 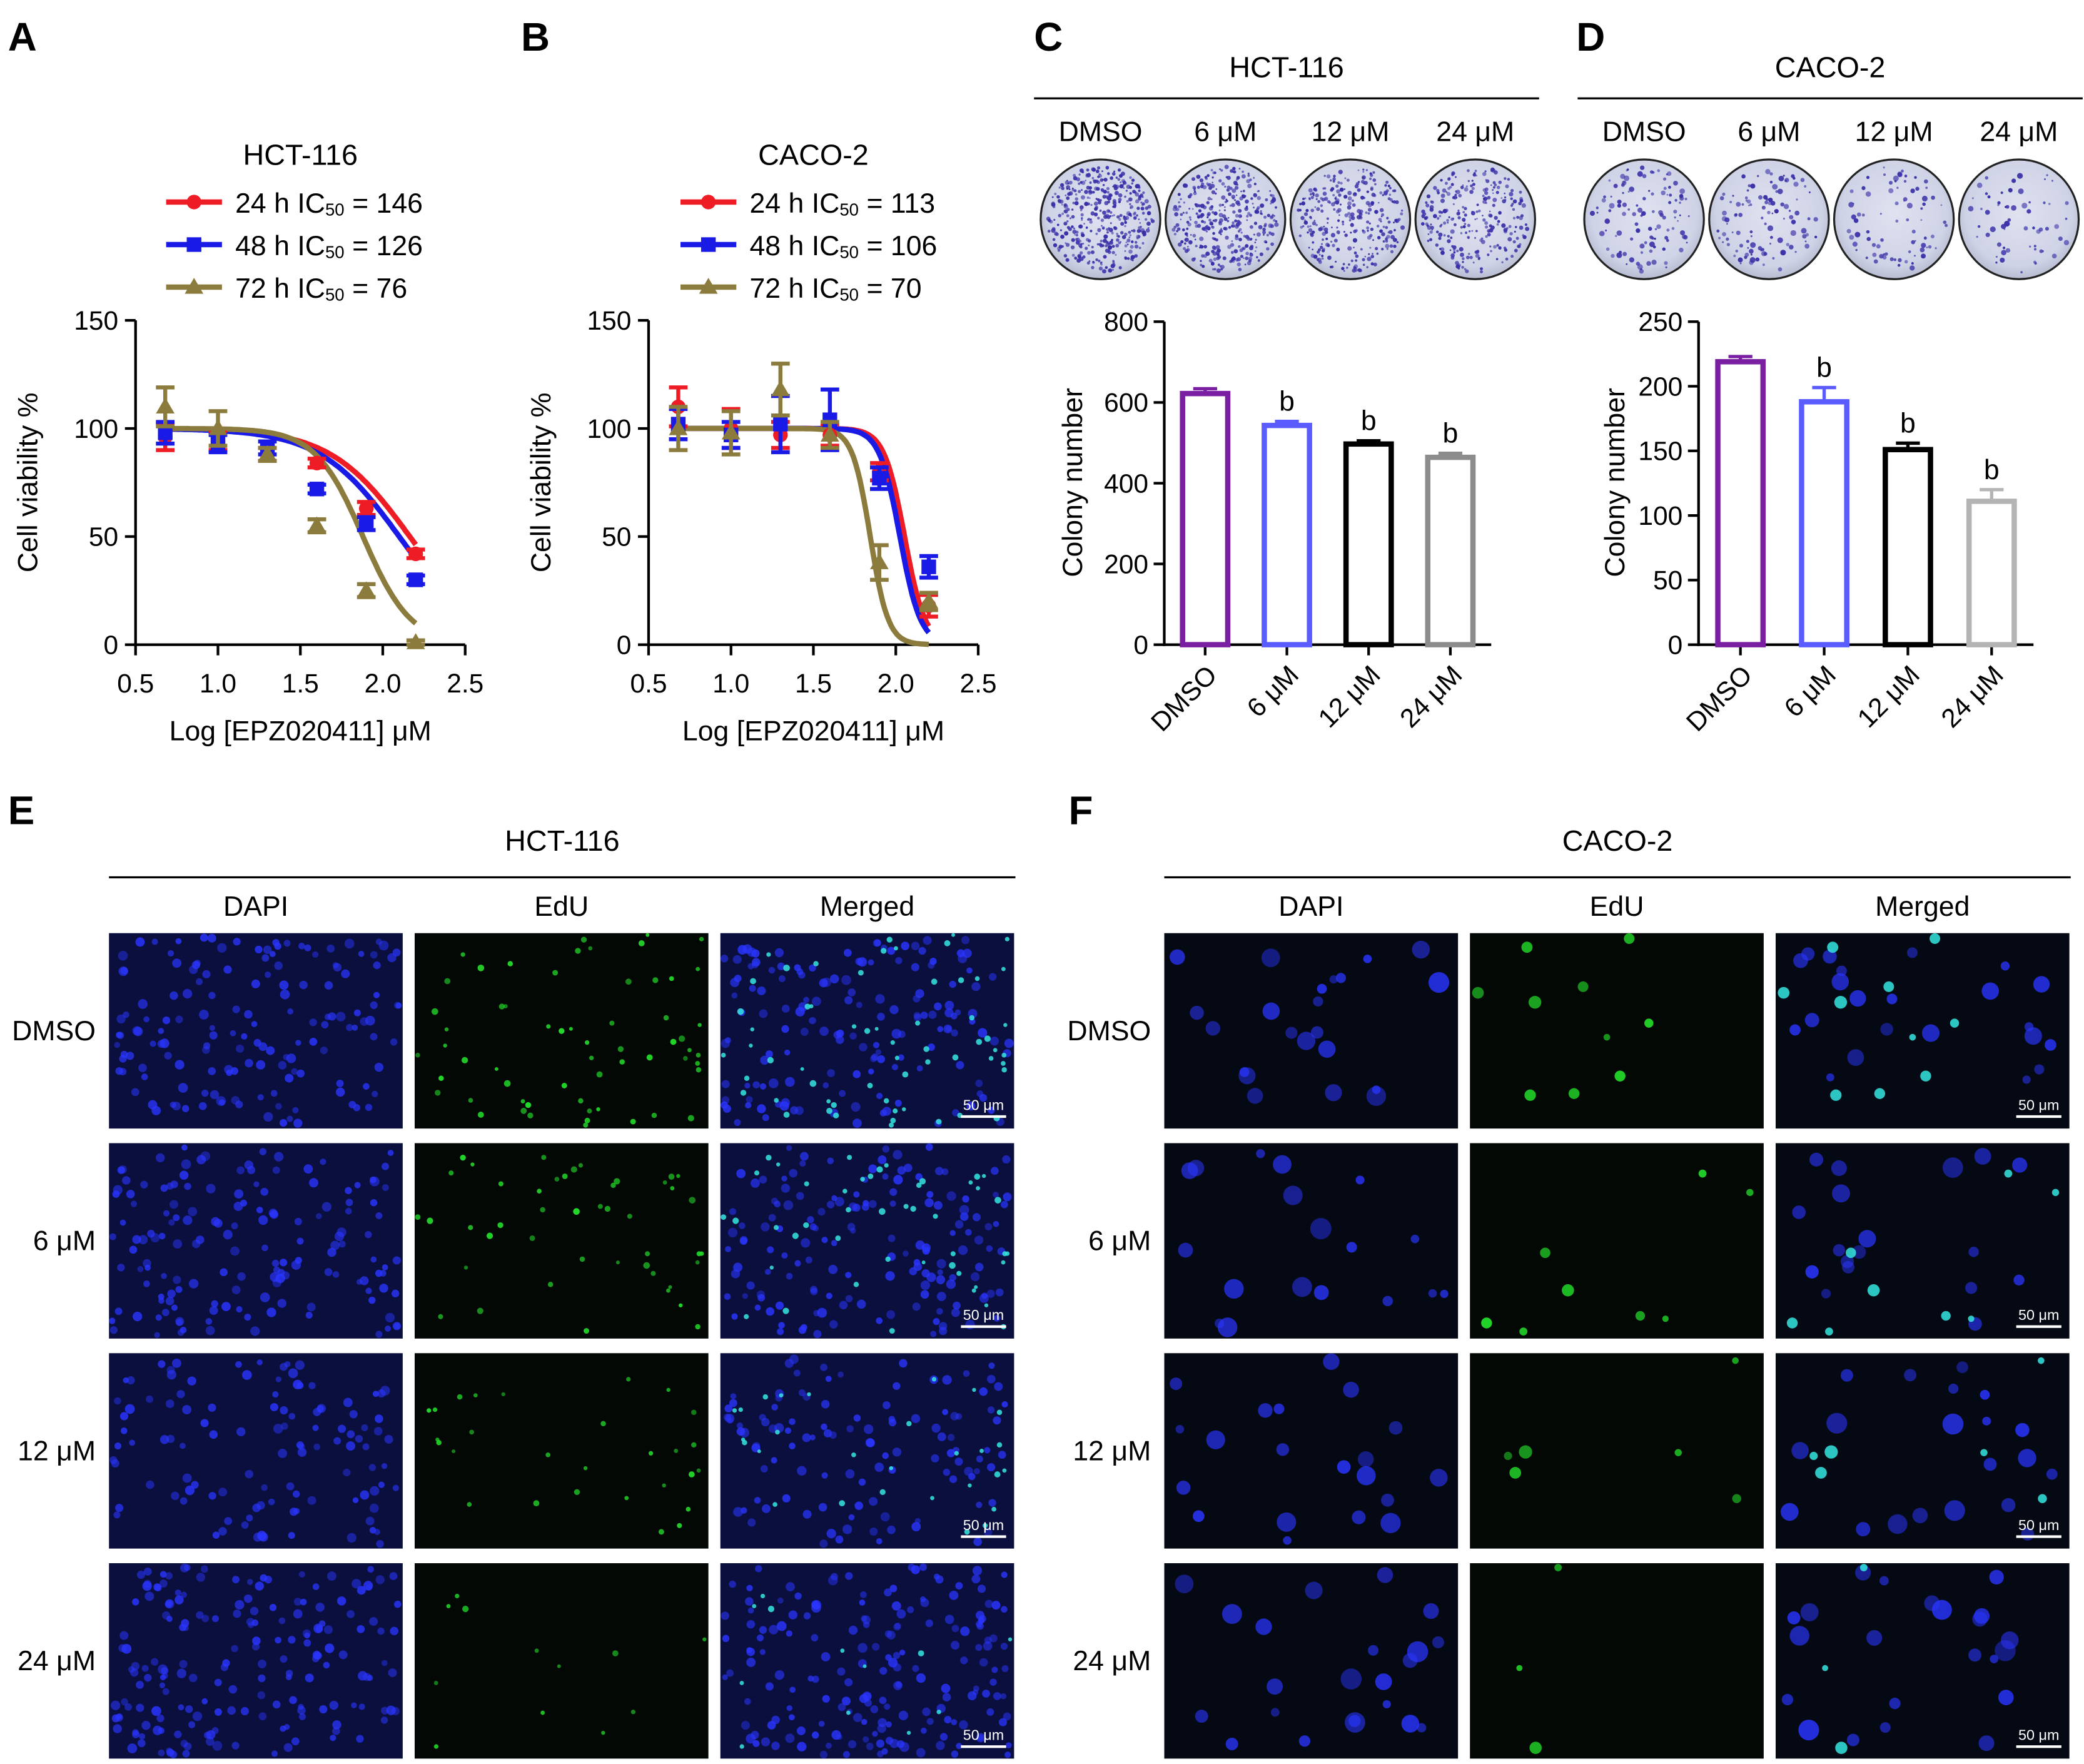 I want to click on legend-entry: 24 h IC50 = 113, so click(x=843, y=203).